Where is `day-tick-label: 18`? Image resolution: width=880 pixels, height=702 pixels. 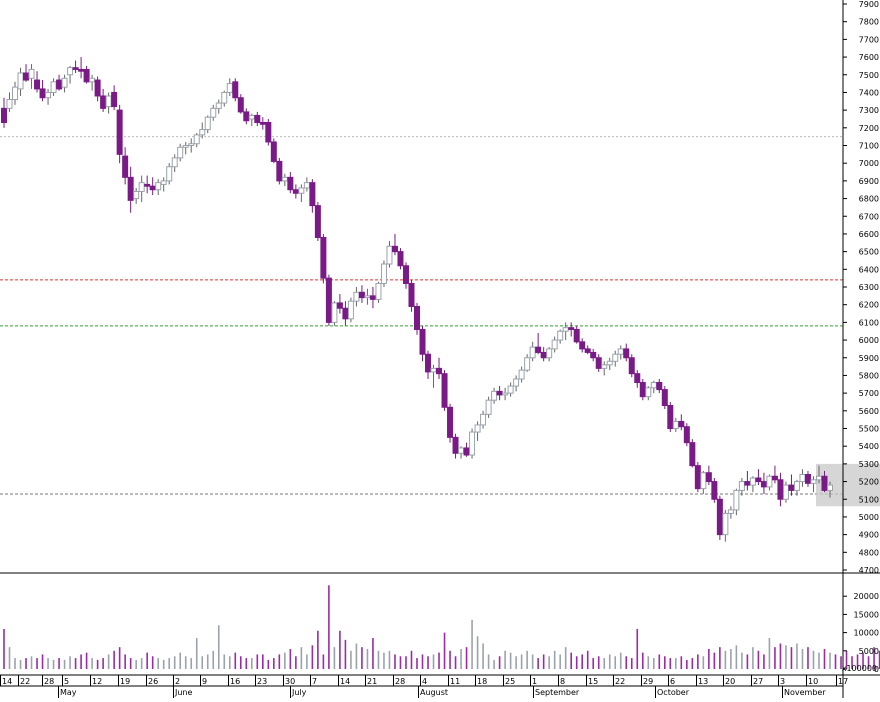
day-tick-label: 18 is located at coordinates (482, 681).